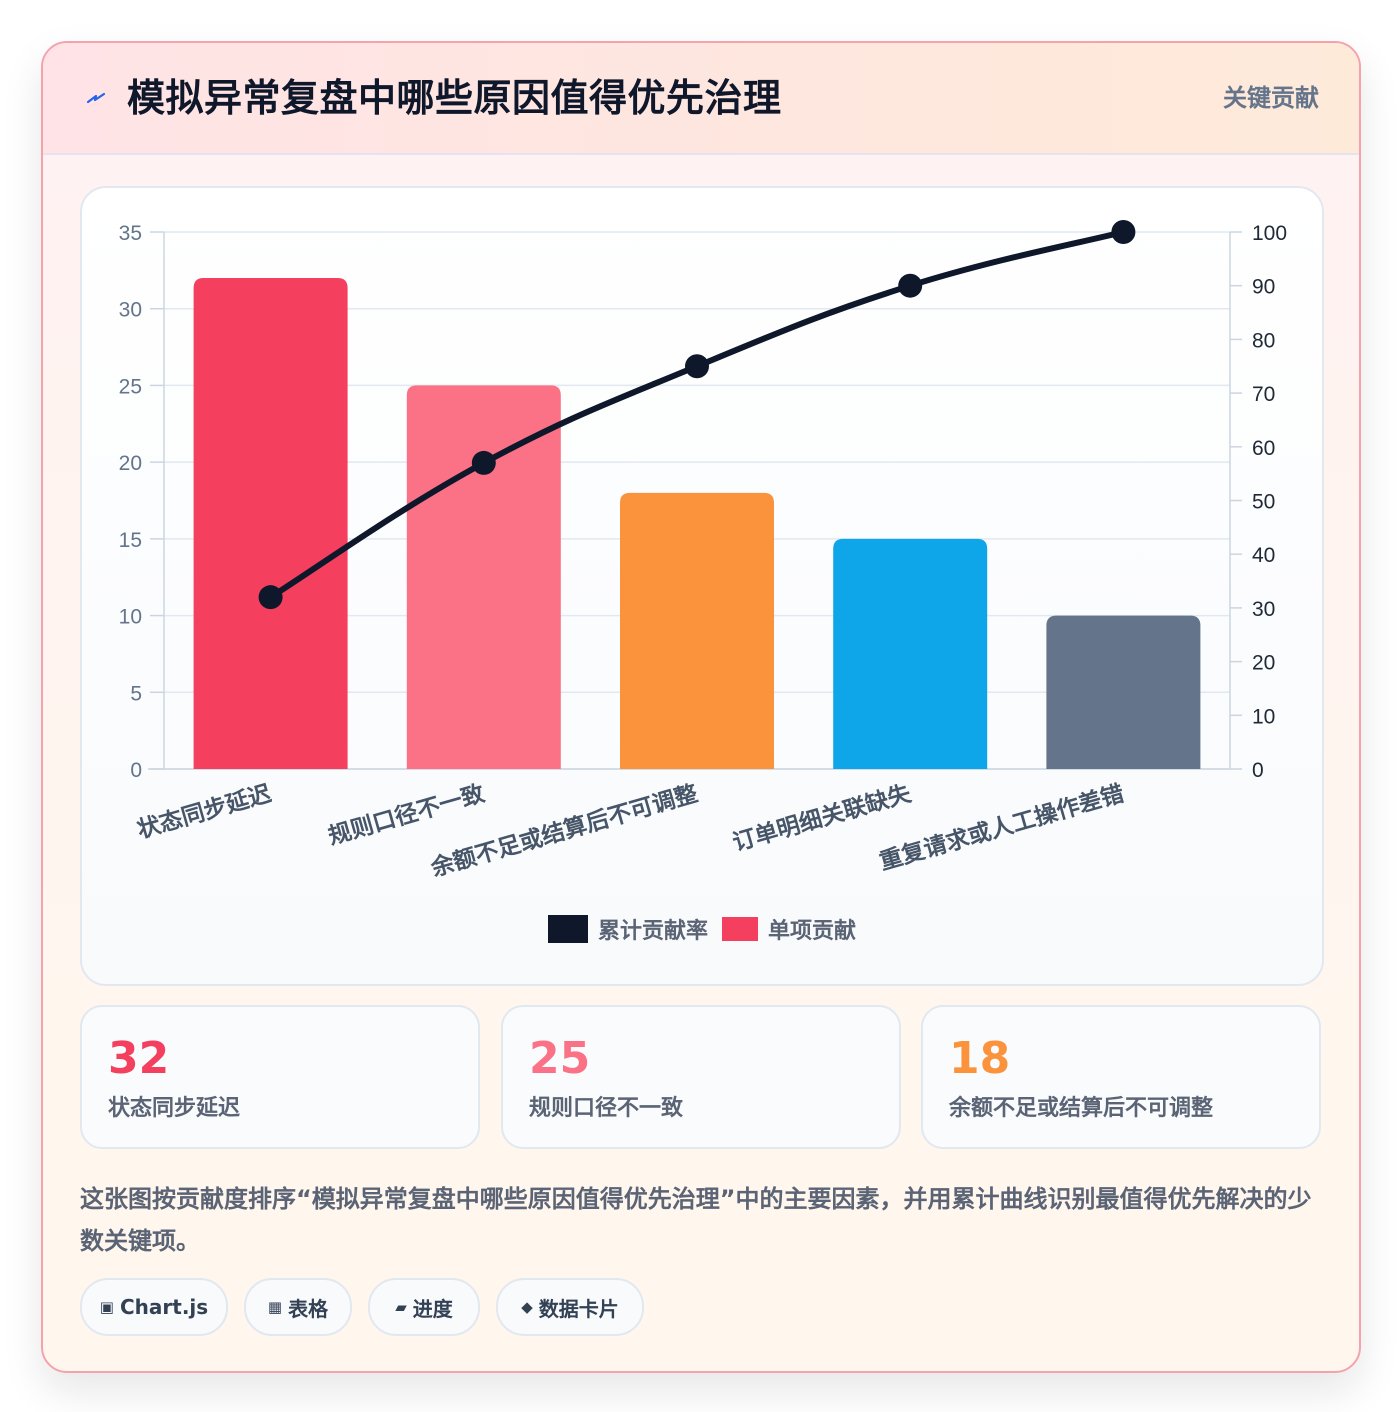 This screenshot has height=1412, width=1400. What do you see at coordinates (567, 929) in the screenshot?
I see `legend-swatch-cumulative` at bounding box center [567, 929].